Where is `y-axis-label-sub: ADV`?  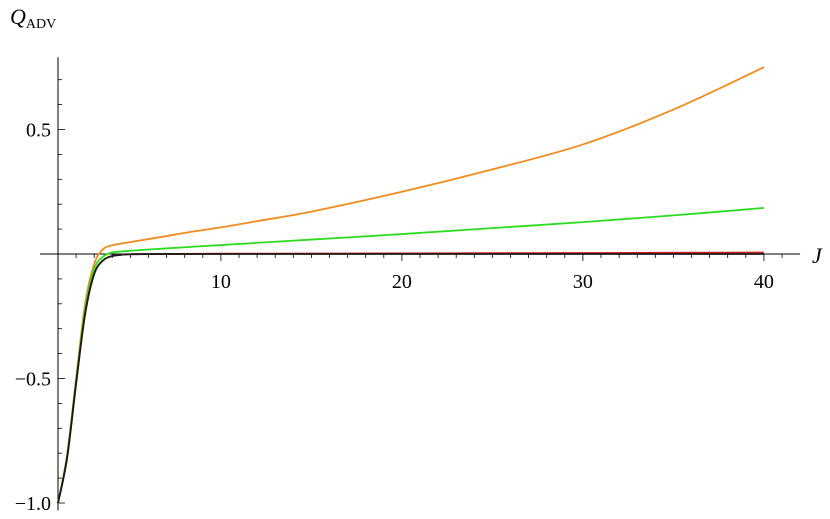
y-axis-label-sub: ADV is located at coordinates (41, 24).